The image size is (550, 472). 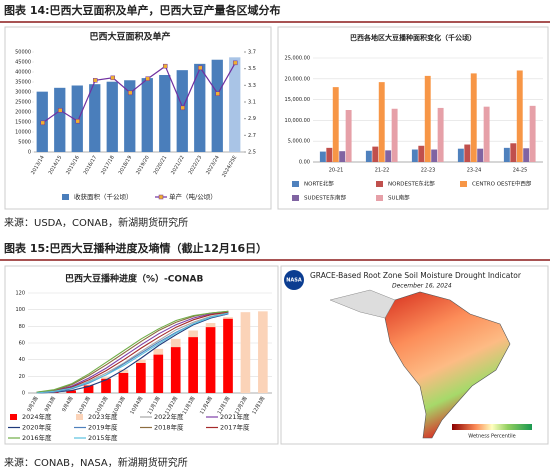 What do you see at coordinates (37, 416) in the screenshot?
I see `legend-label: 2024年度` at bounding box center [37, 416].